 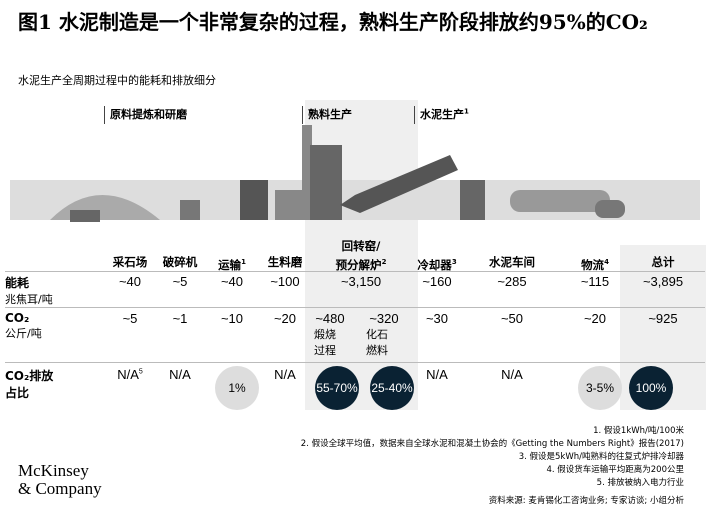 What do you see at coordinates (330, 318) in the screenshot?
I see `co2-value-calcination: ~480` at bounding box center [330, 318].